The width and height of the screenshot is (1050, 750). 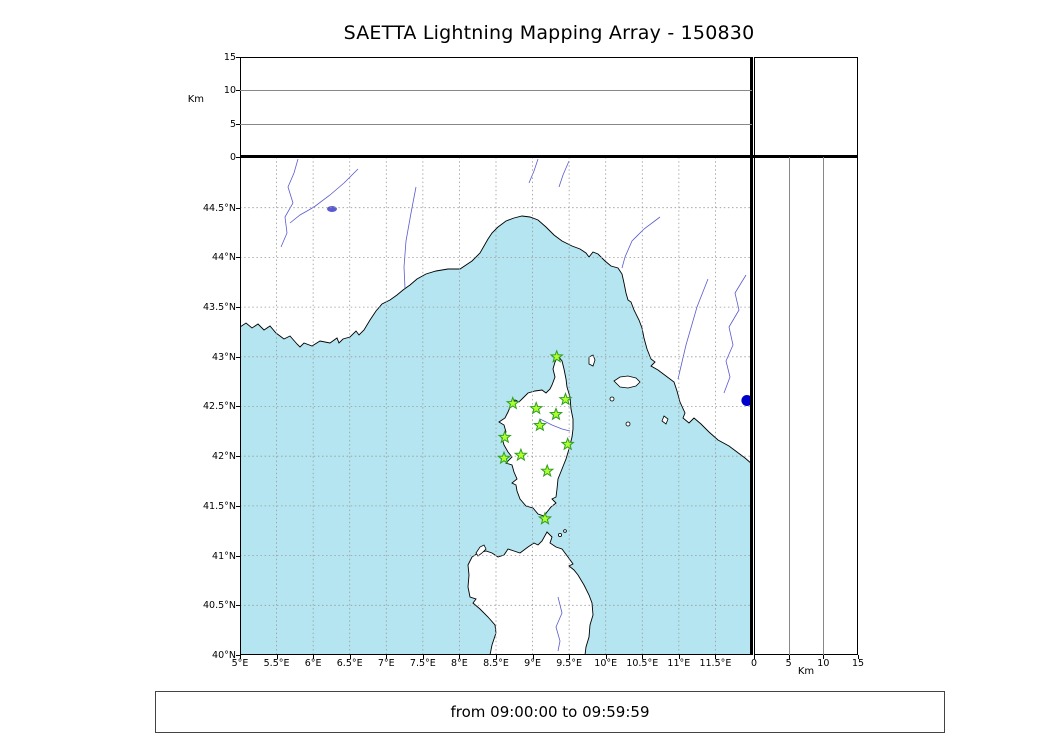 What do you see at coordinates (459, 663) in the screenshot?
I see `lon-tick-label: 8°E` at bounding box center [459, 663].